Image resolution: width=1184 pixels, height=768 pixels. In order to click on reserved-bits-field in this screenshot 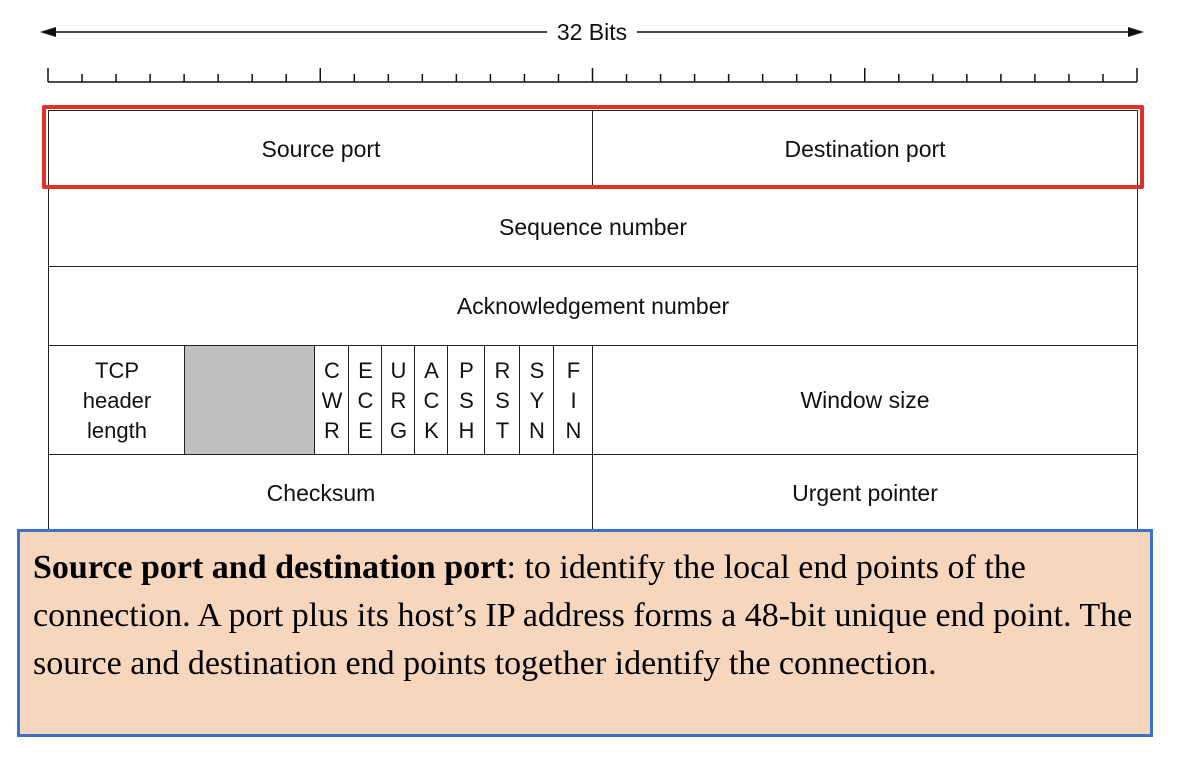, I will do `click(250, 400)`.